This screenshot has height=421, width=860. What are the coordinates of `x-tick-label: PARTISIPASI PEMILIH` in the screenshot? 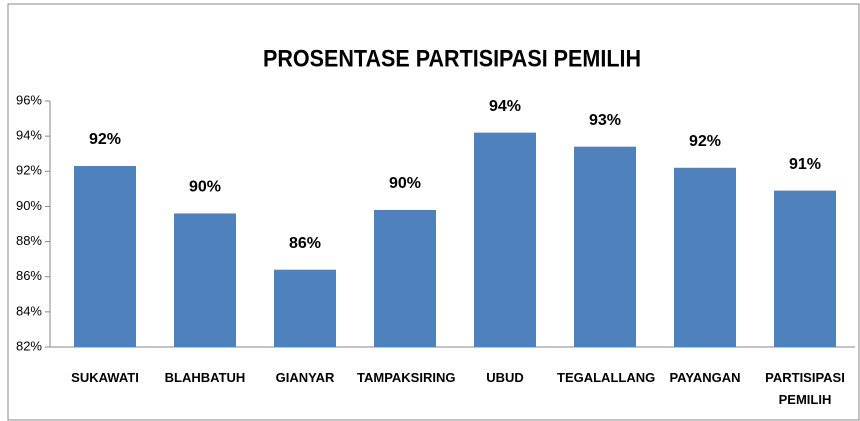 It's located at (805, 388).